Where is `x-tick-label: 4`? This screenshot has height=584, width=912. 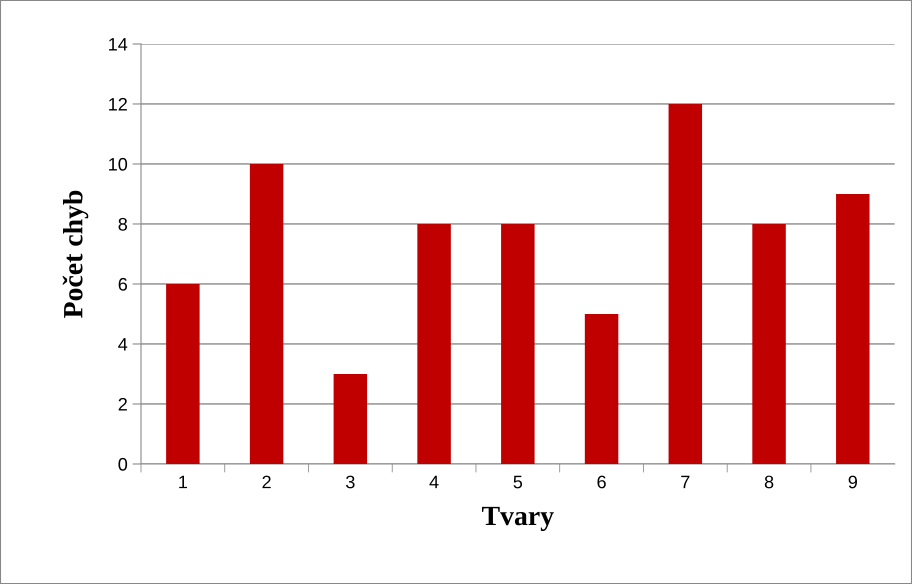
x-tick-label: 4 is located at coordinates (434, 482).